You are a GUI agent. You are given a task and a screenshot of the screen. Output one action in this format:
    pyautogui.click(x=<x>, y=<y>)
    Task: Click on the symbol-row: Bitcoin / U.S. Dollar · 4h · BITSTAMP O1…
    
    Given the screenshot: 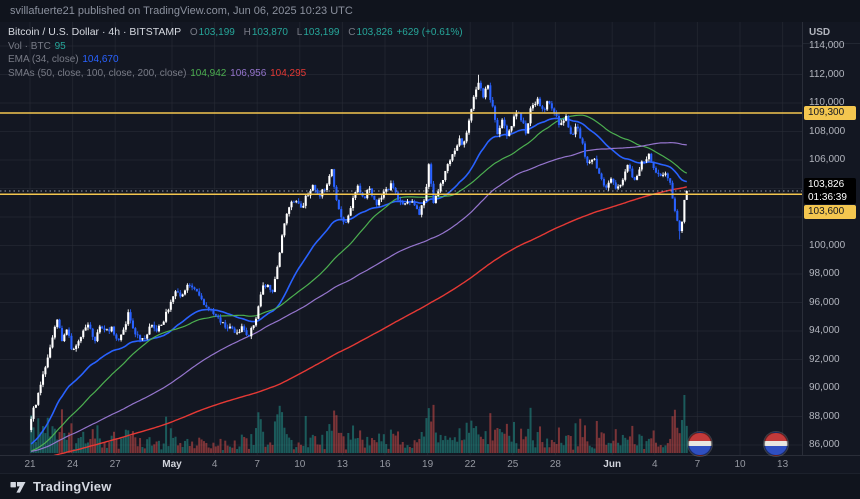 What is the action you would take?
    pyautogui.click(x=235, y=33)
    